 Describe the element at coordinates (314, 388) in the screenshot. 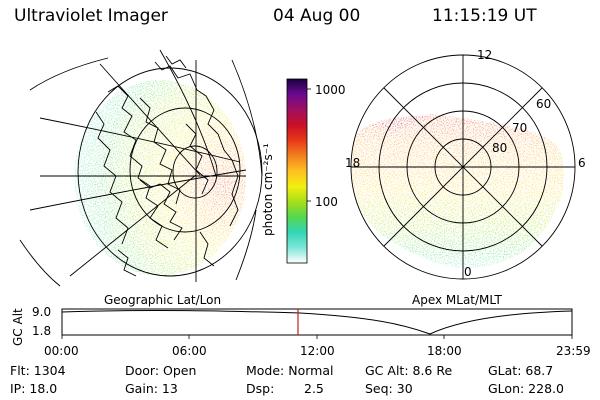

I see `info-dsp-value: 2.5` at that location.